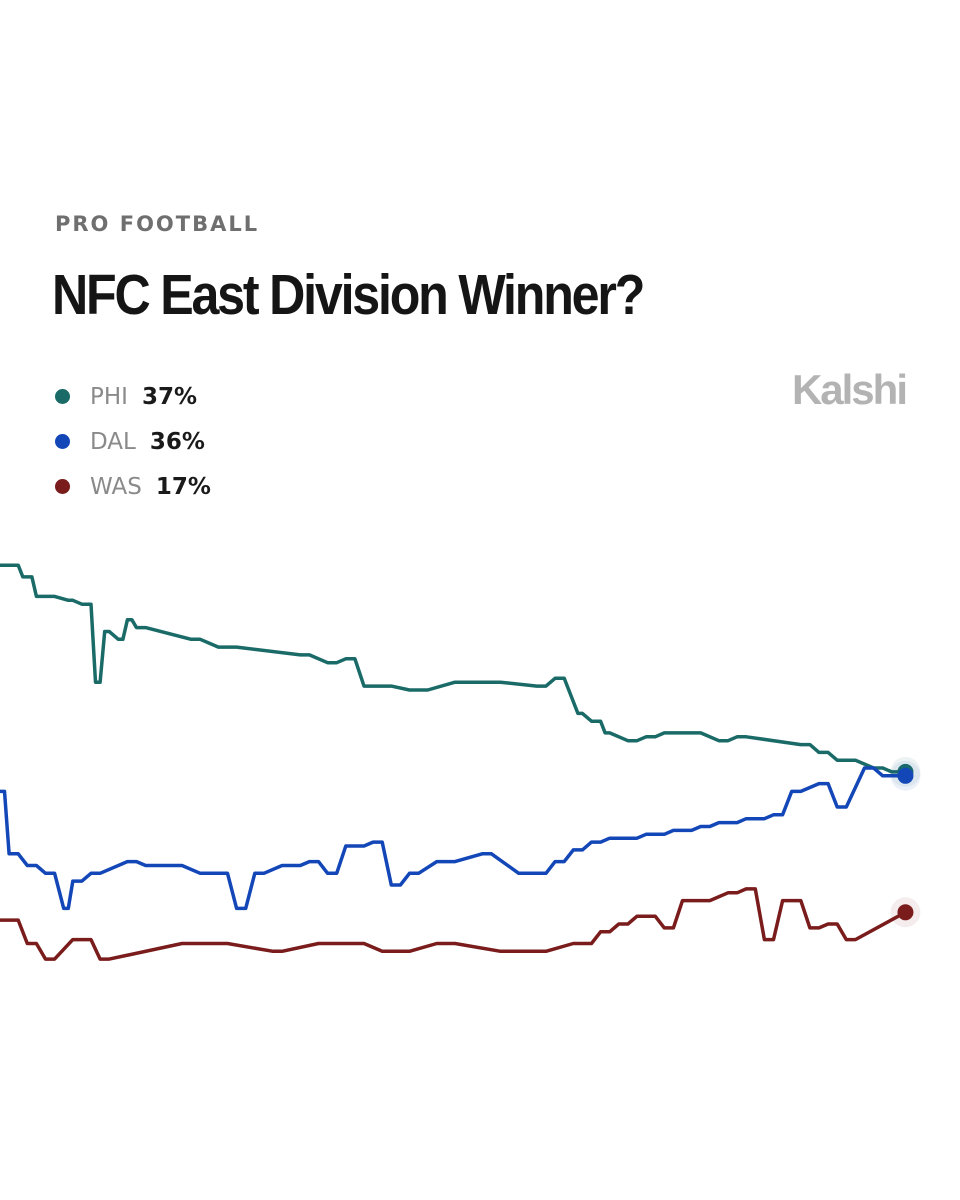 Image resolution: width=960 pixels, height=1200 pixels. I want to click on series-end-point-was, so click(905, 912).